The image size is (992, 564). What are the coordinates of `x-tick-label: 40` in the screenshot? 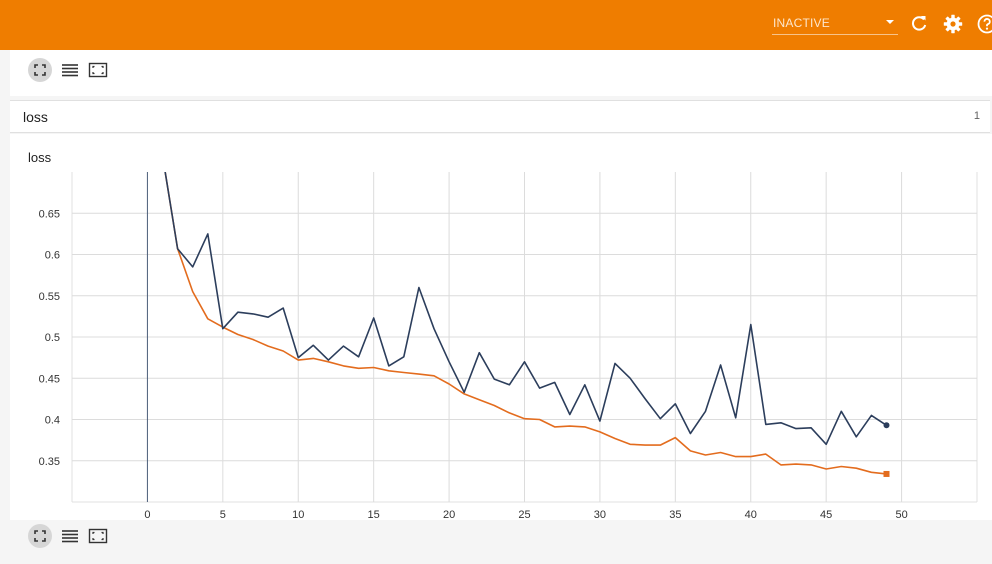 It's located at (751, 514).